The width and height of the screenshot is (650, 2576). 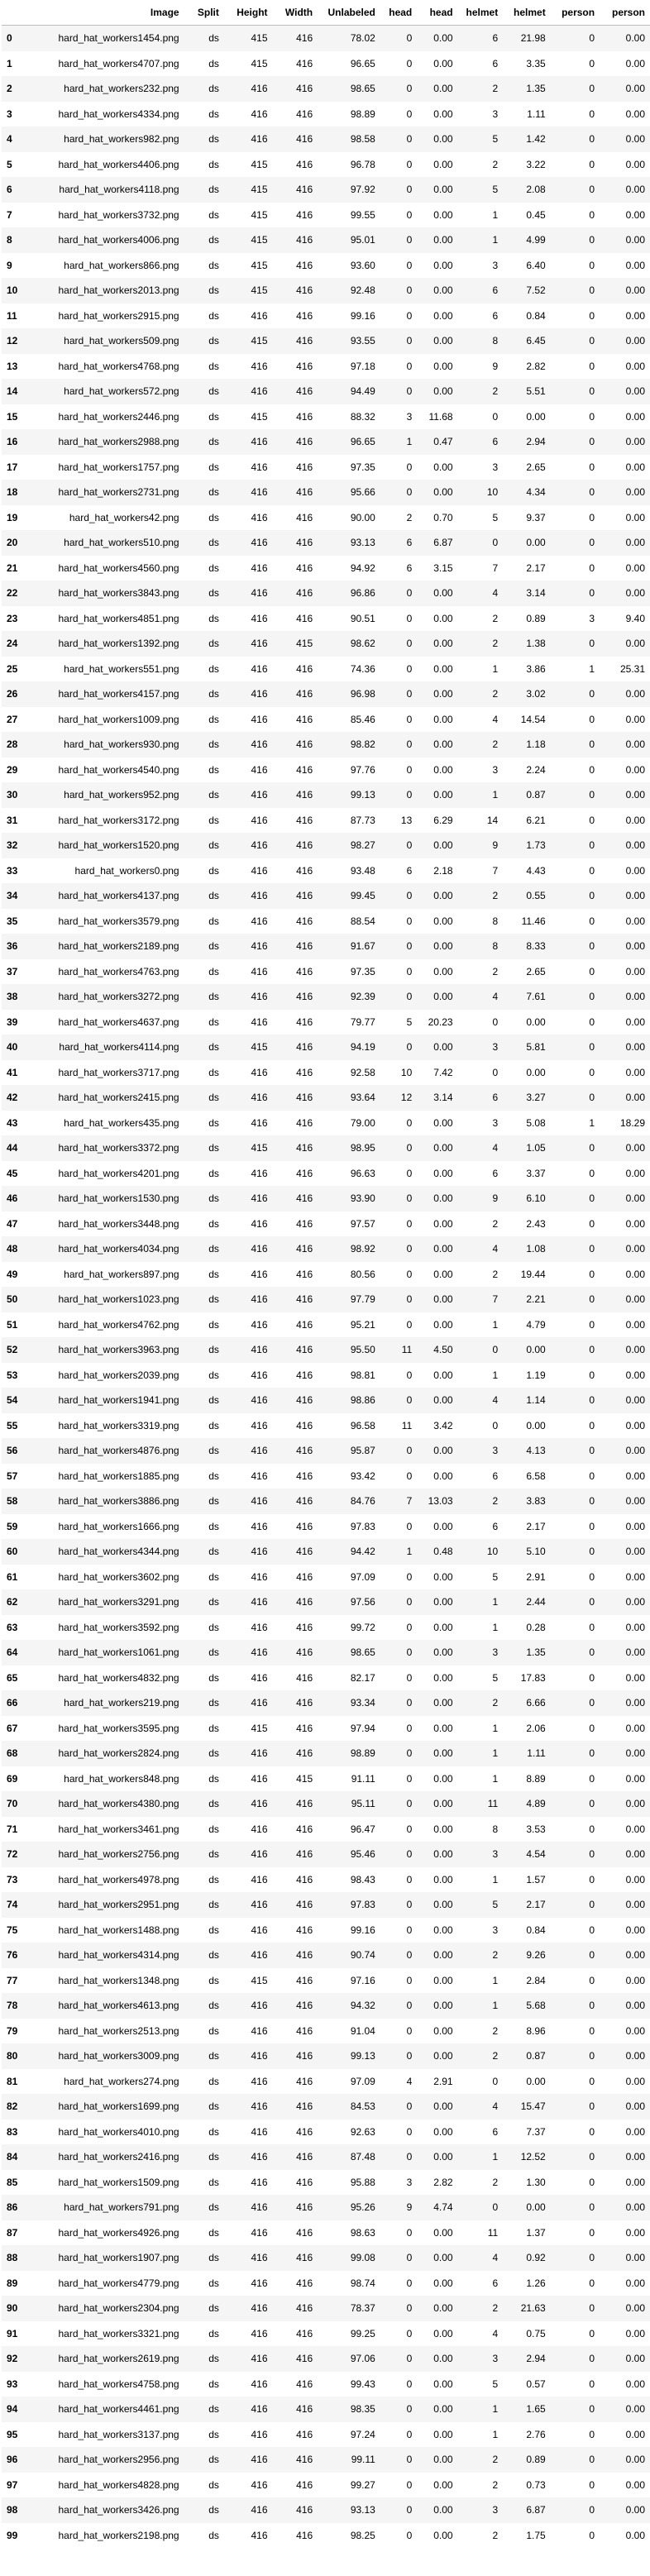 What do you see at coordinates (440, 416) in the screenshot?
I see `head-percent-cell: 11.68` at bounding box center [440, 416].